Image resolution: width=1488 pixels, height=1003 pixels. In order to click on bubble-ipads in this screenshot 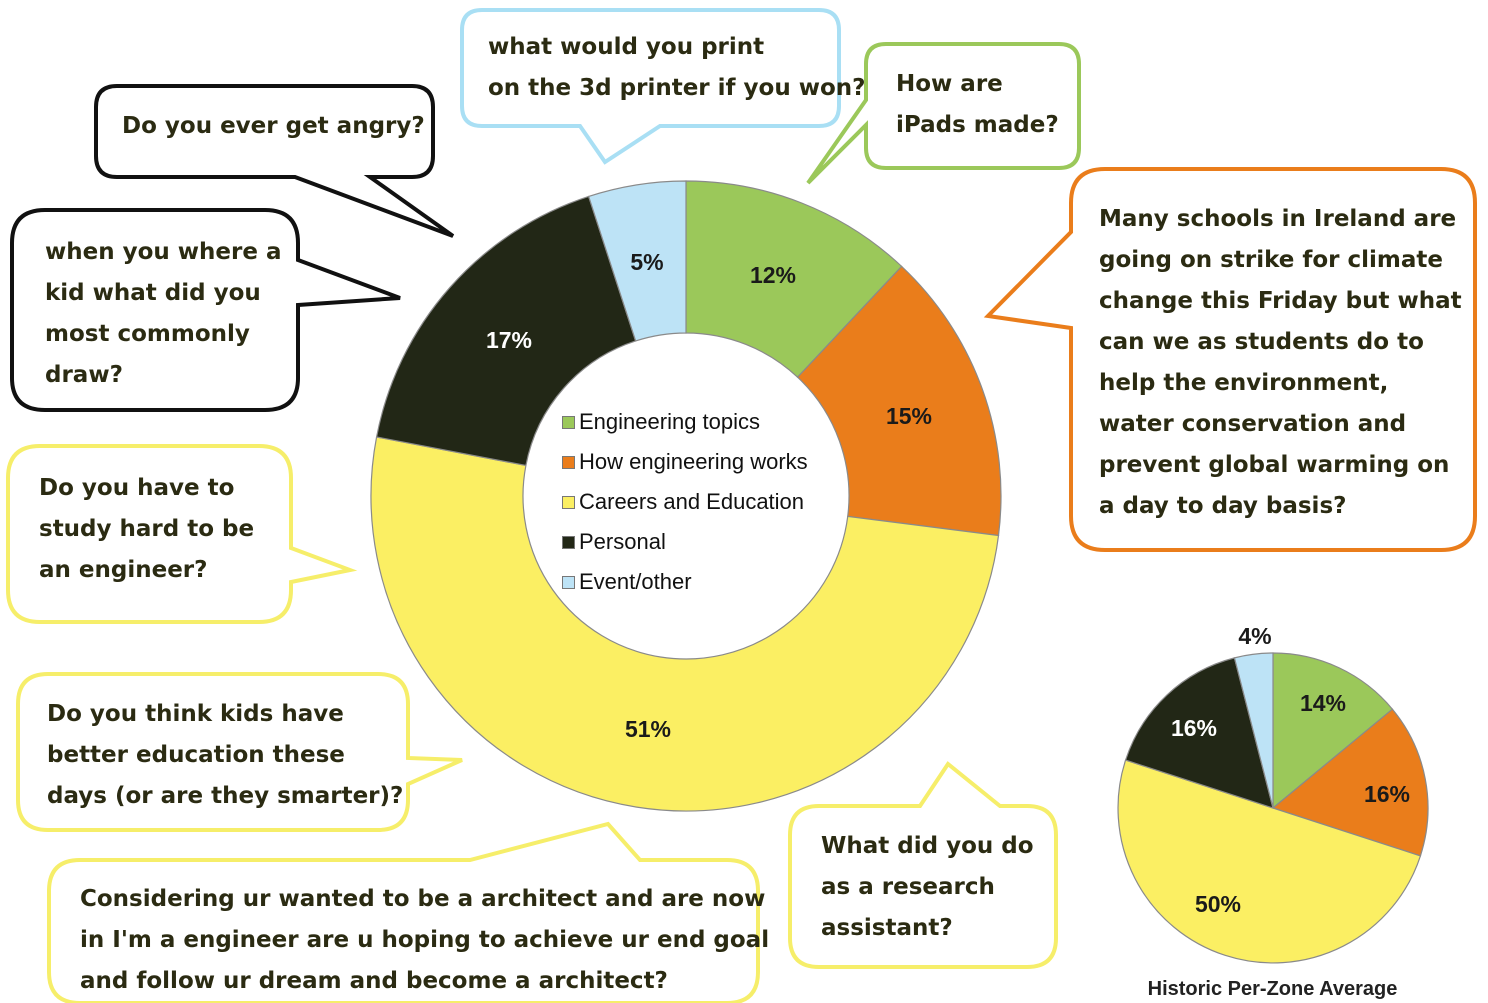, I will do `click(943, 113)`.